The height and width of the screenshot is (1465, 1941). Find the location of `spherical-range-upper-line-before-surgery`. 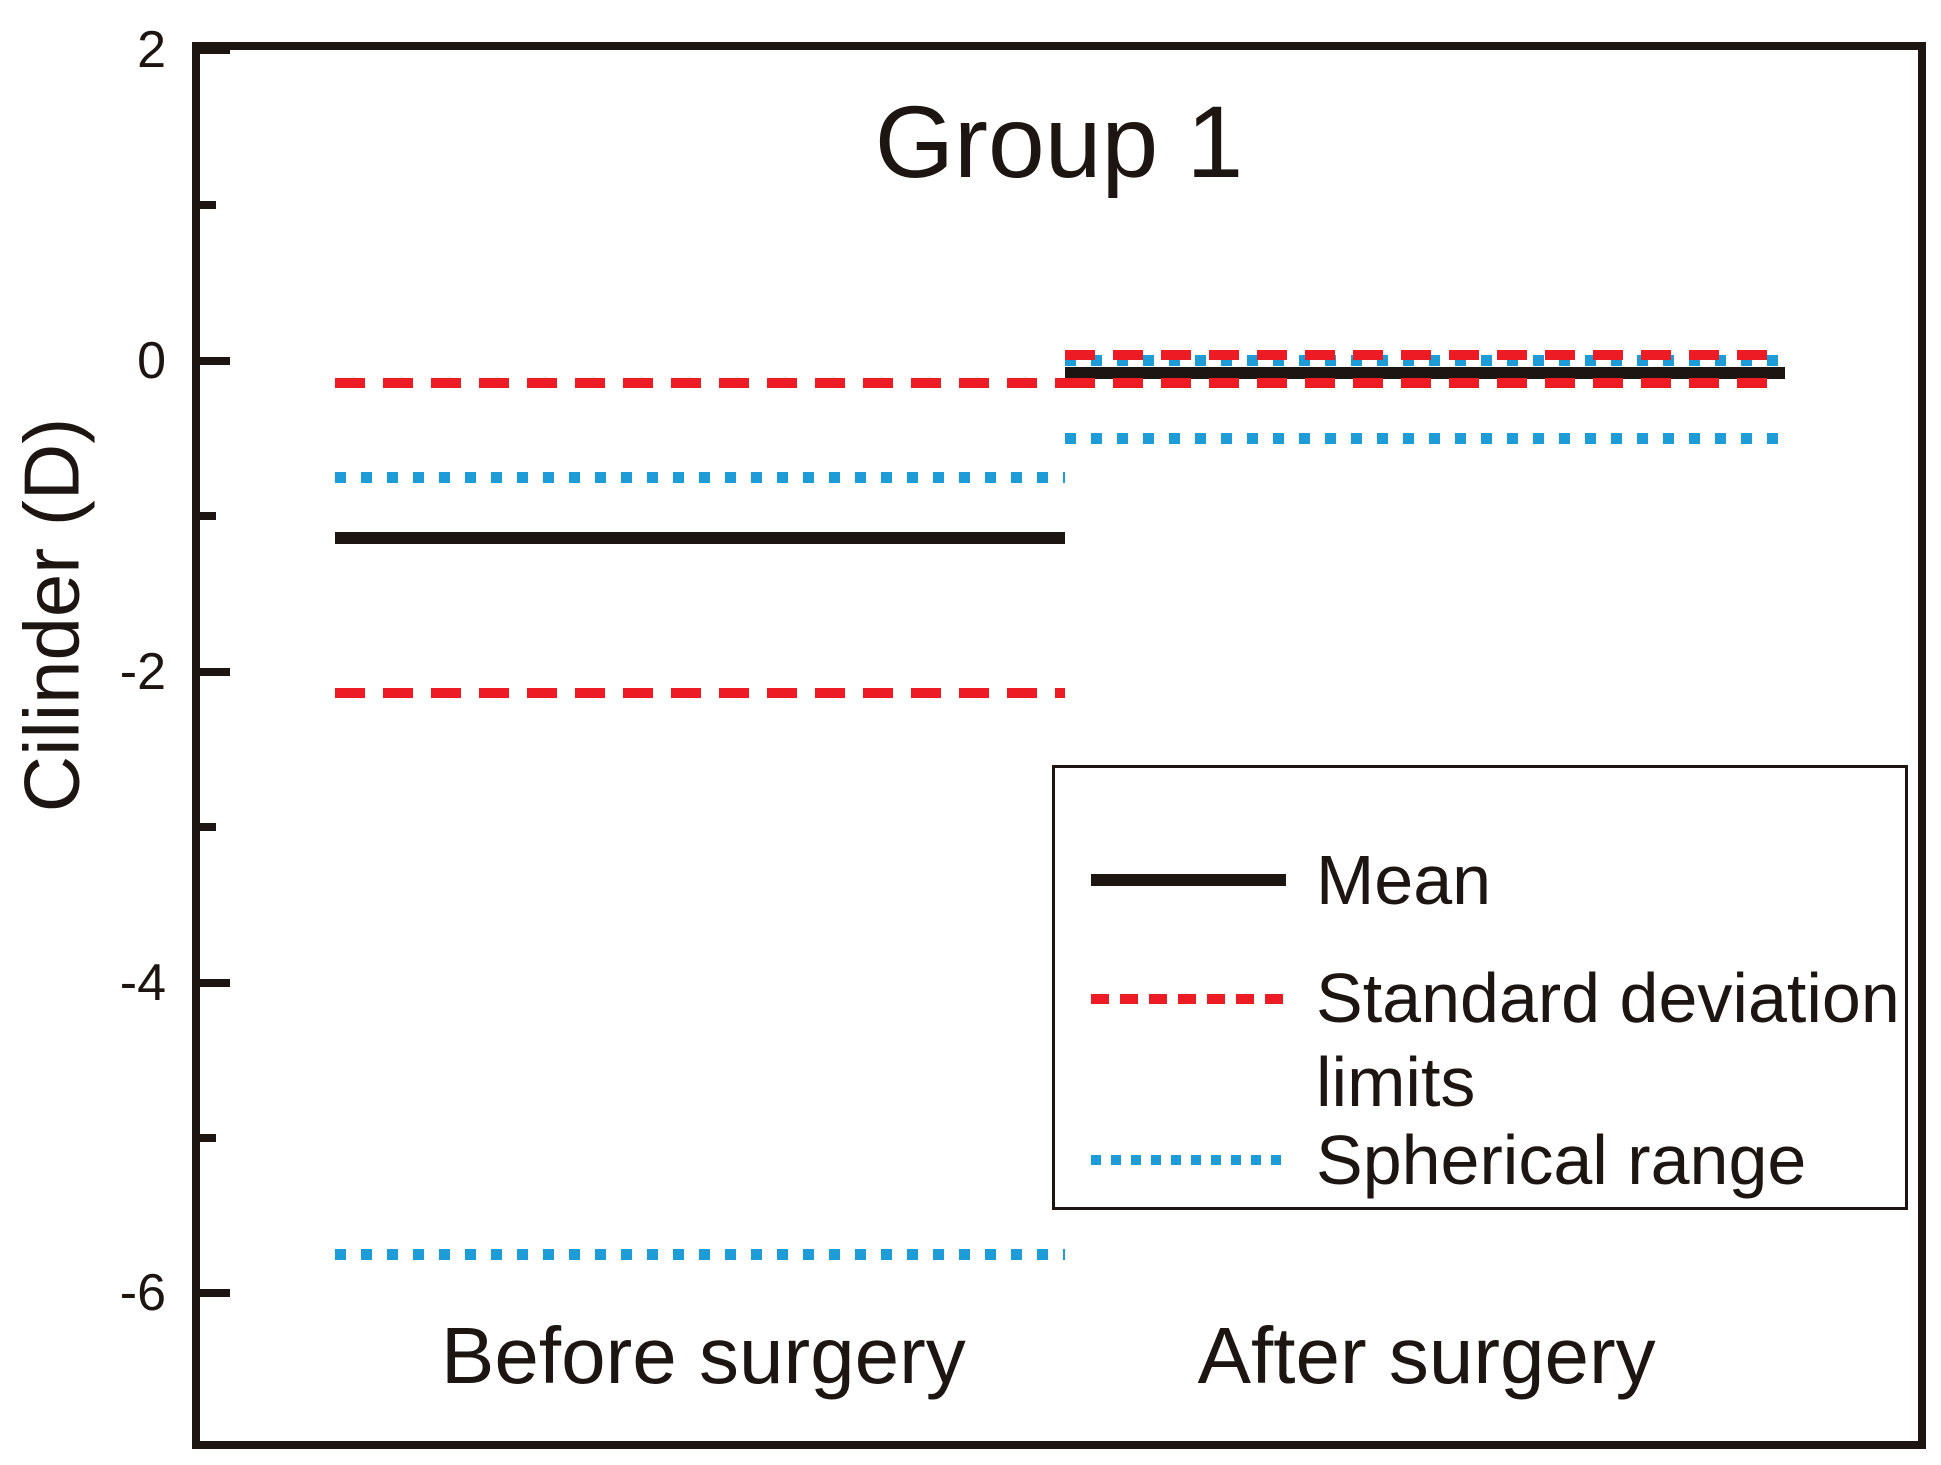

spherical-range-upper-line-before-surgery is located at coordinates (700, 477).